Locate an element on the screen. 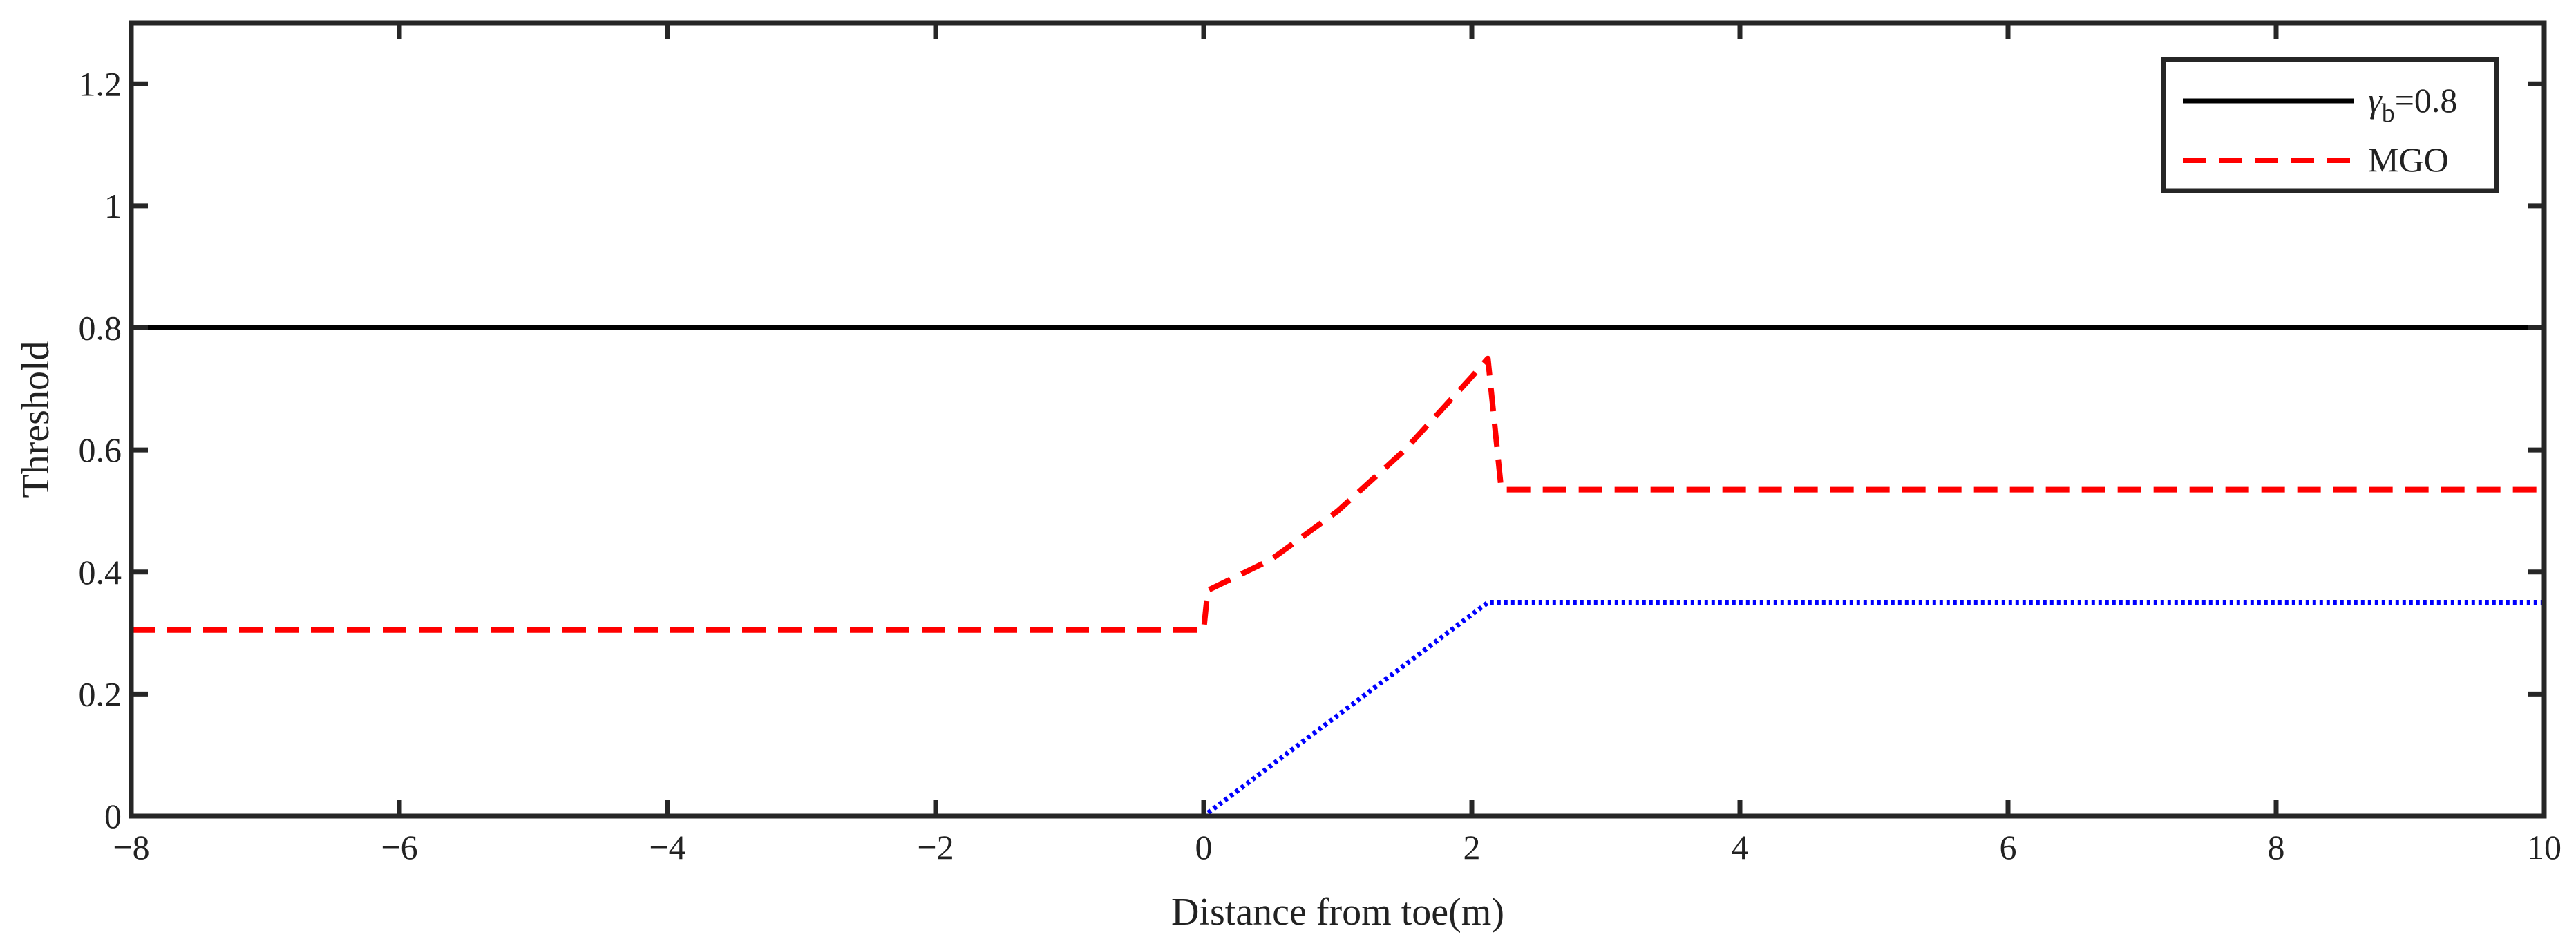 Image resolution: width=2576 pixels, height=946 pixels. y-tick-label: 0.4 is located at coordinates (100, 573).